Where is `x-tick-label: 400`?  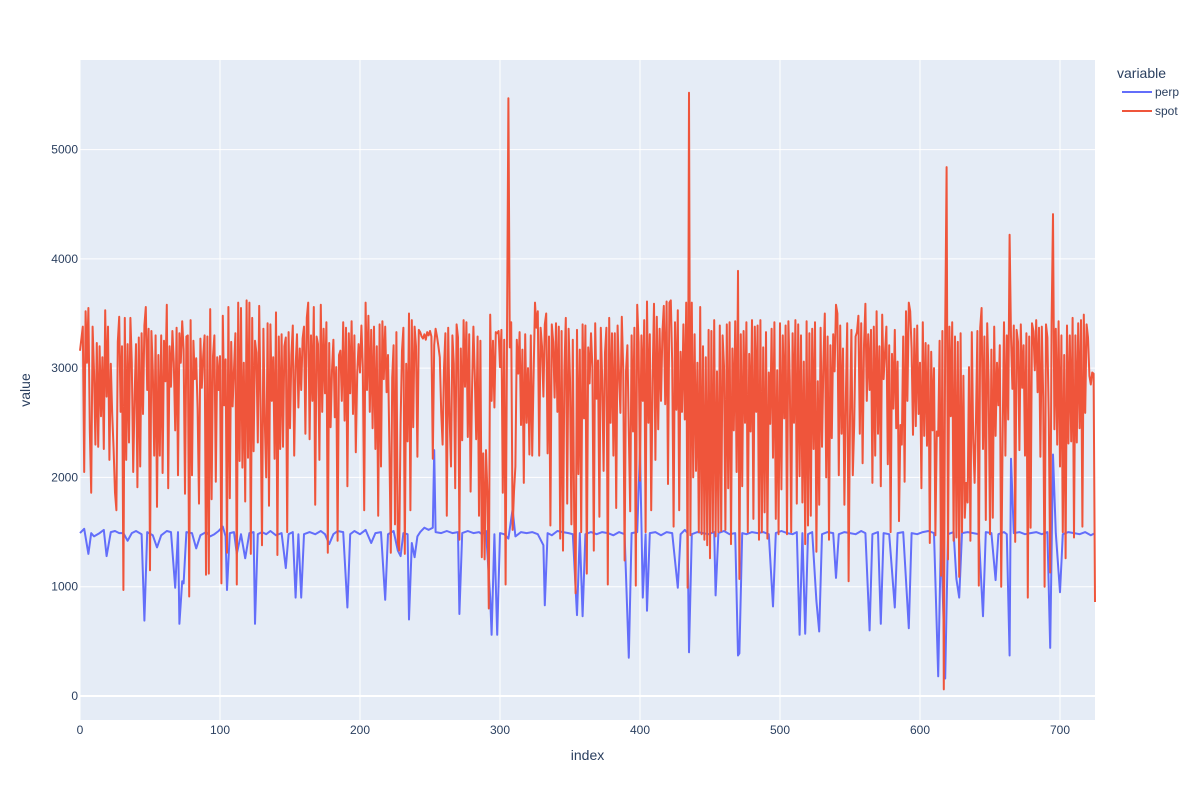 x-tick-label: 400 is located at coordinates (640, 730).